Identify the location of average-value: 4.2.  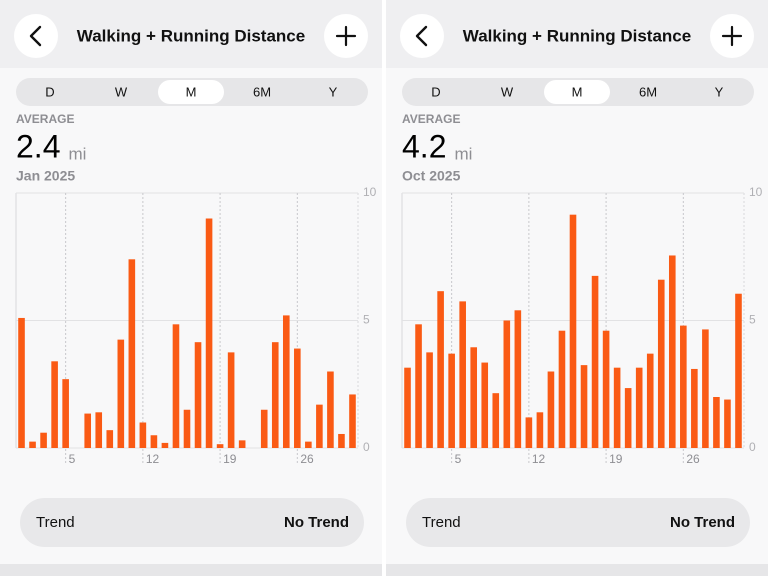
(424, 146).